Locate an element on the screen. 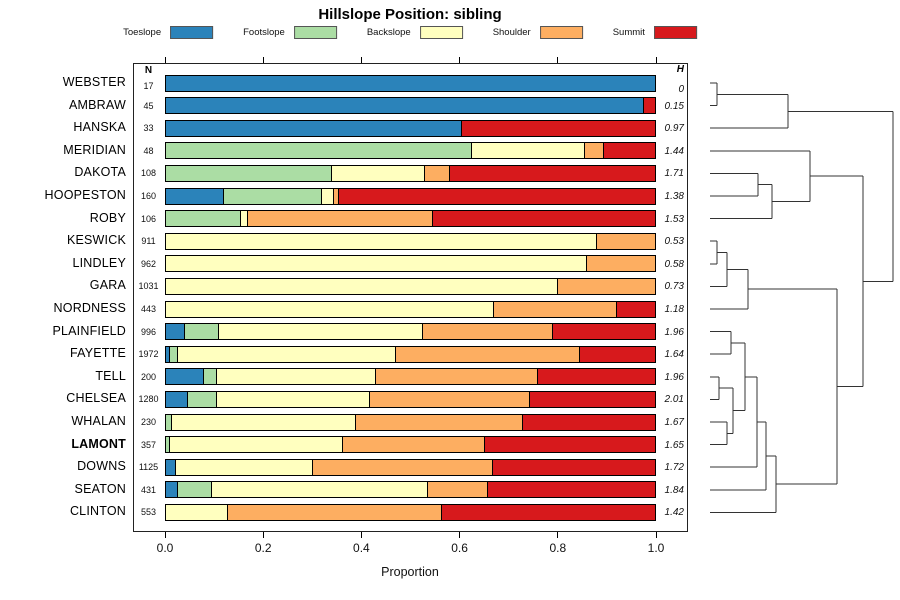  h-value: 1.53 is located at coordinates (674, 219).